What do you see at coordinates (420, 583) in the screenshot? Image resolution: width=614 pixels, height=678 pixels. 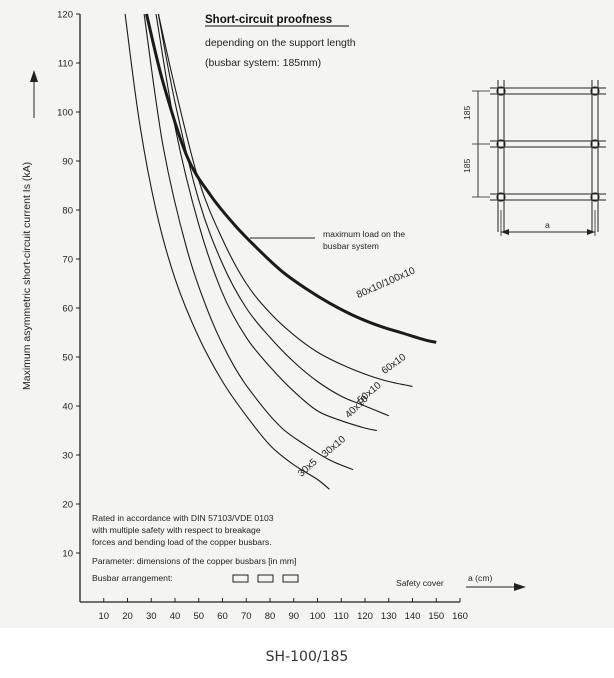 I see `x-axis-label-prefix: Safety cover` at bounding box center [420, 583].